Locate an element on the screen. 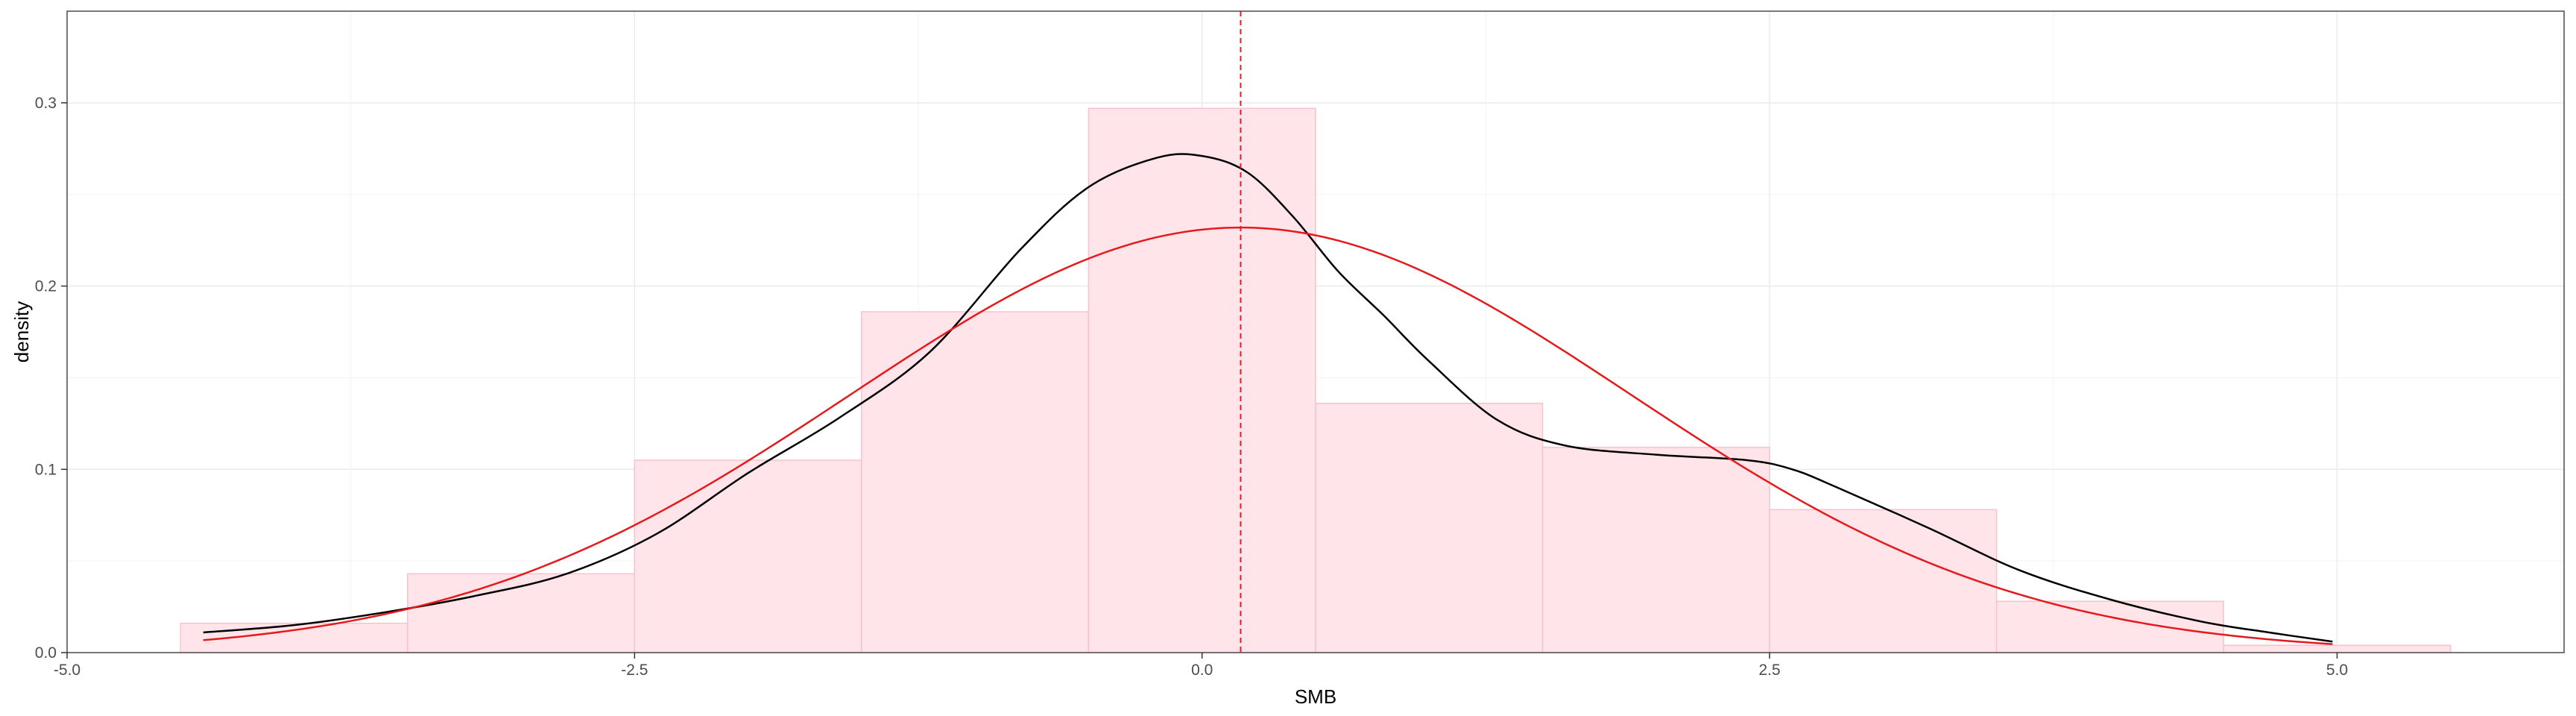 Image resolution: width=2576 pixels, height=716 pixels. x-tick-label: 2.5 is located at coordinates (1769, 670).